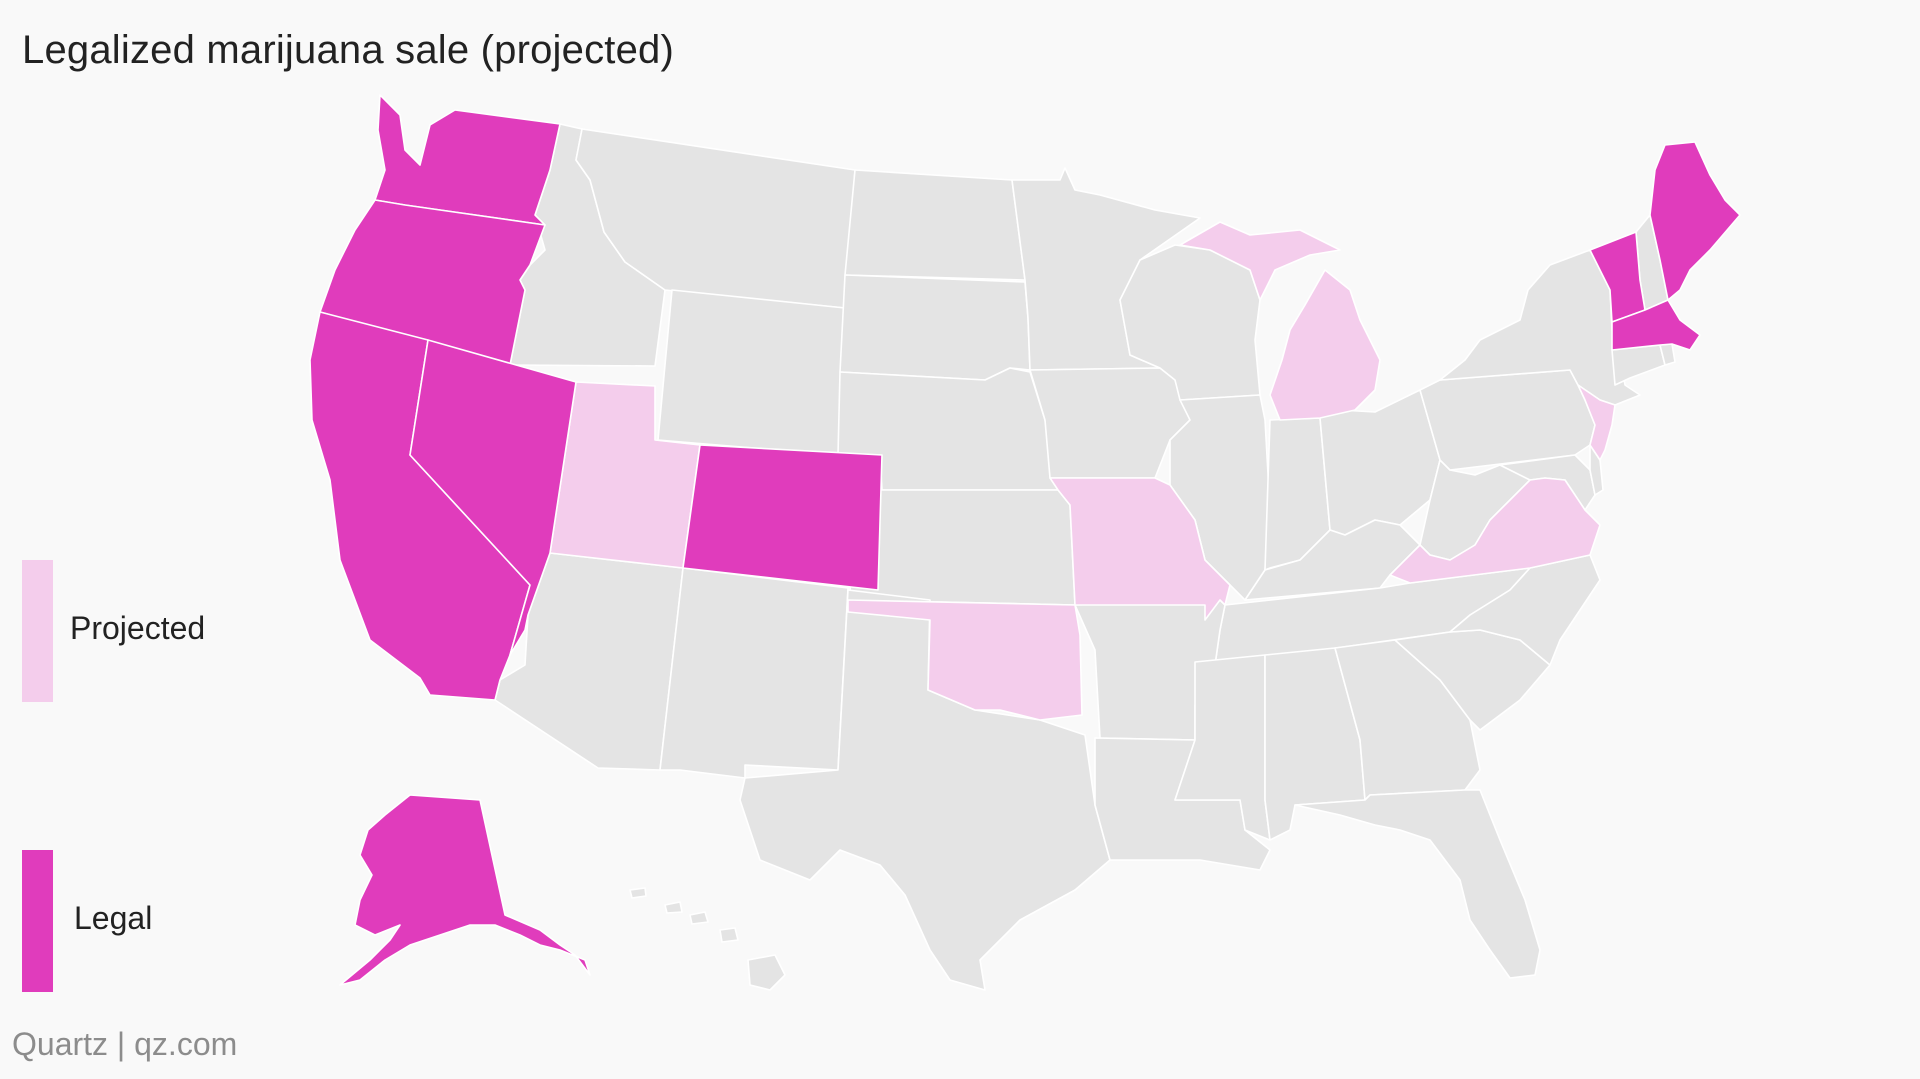 Image resolution: width=1920 pixels, height=1079 pixels. What do you see at coordinates (113, 918) in the screenshot?
I see `legend-label-legal: Legal` at bounding box center [113, 918].